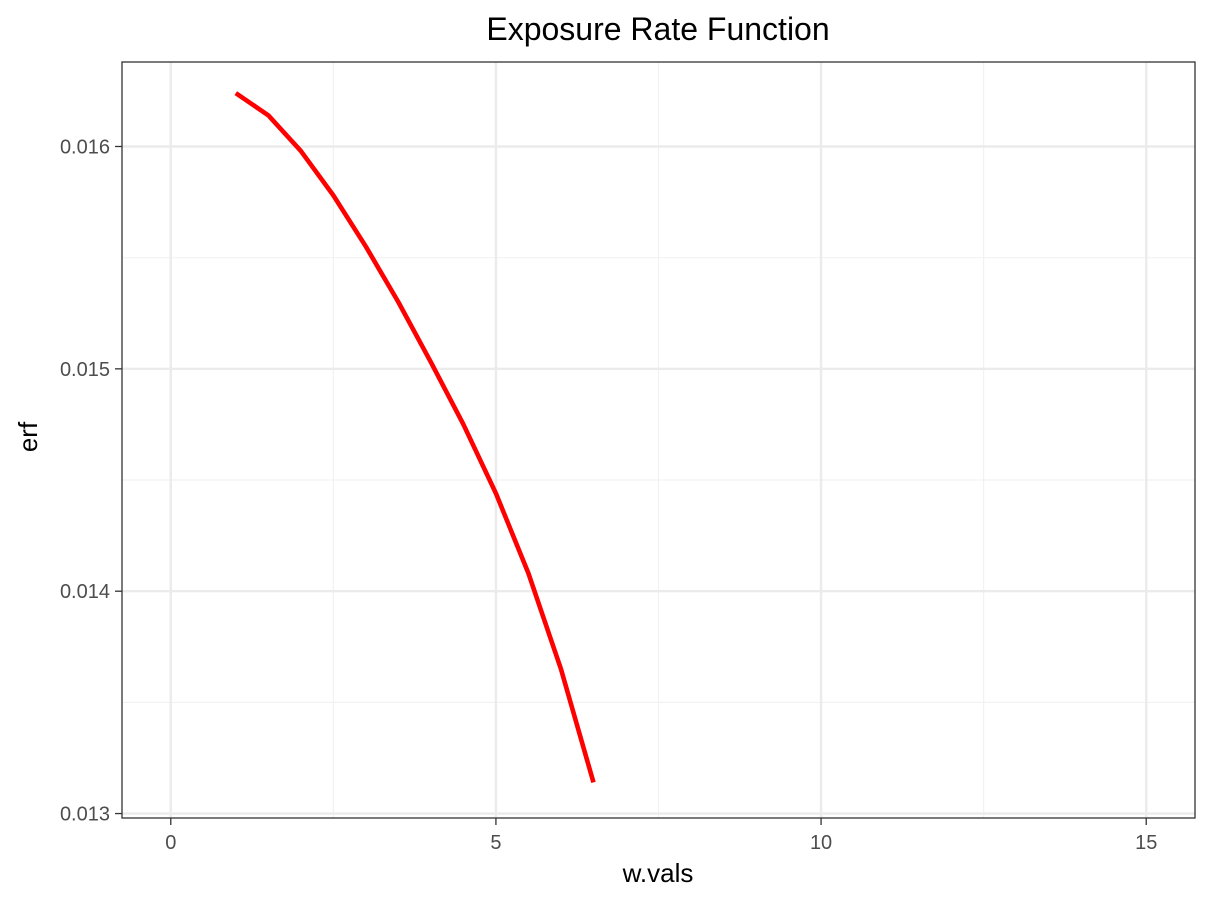 The width and height of the screenshot is (1210, 902). What do you see at coordinates (28, 436) in the screenshot?
I see `y-axis-title: erf` at bounding box center [28, 436].